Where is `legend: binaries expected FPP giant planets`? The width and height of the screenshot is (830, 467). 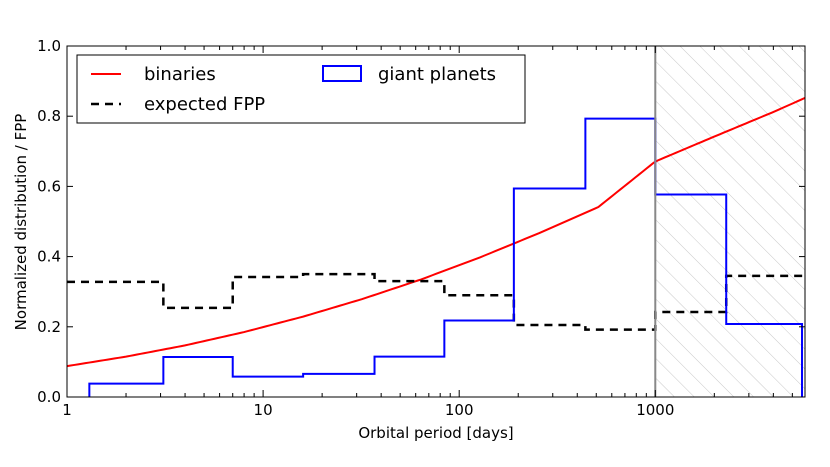 legend: binaries expected FPP giant planets is located at coordinates (301, 89).